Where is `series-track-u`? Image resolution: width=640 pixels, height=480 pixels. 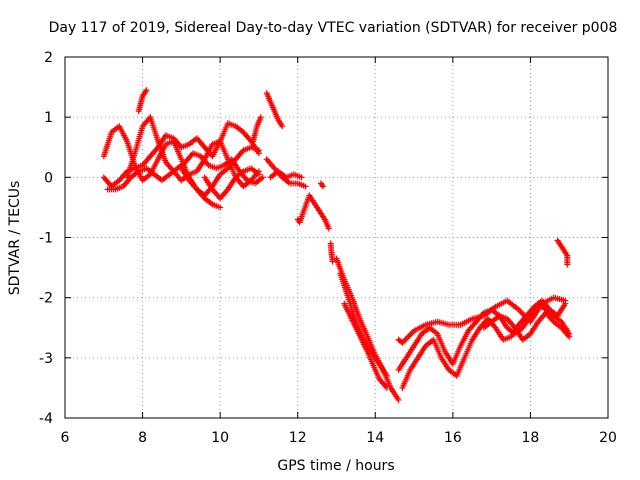 series-track-u is located at coordinates (526, 326).